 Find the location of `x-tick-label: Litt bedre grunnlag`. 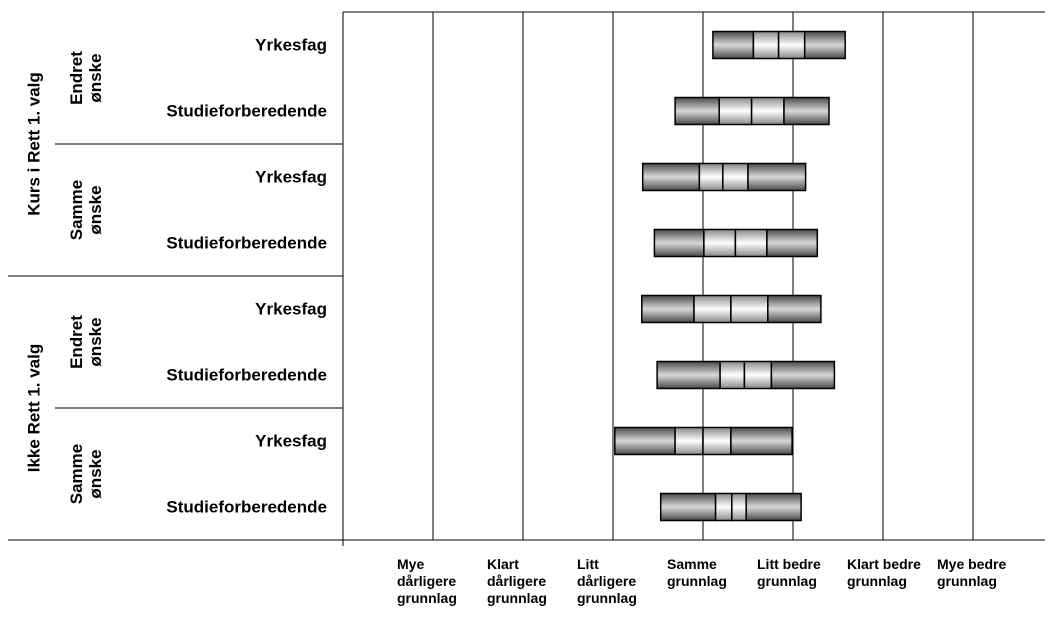

x-tick-label: Litt bedre grunnlag is located at coordinates (789, 572).